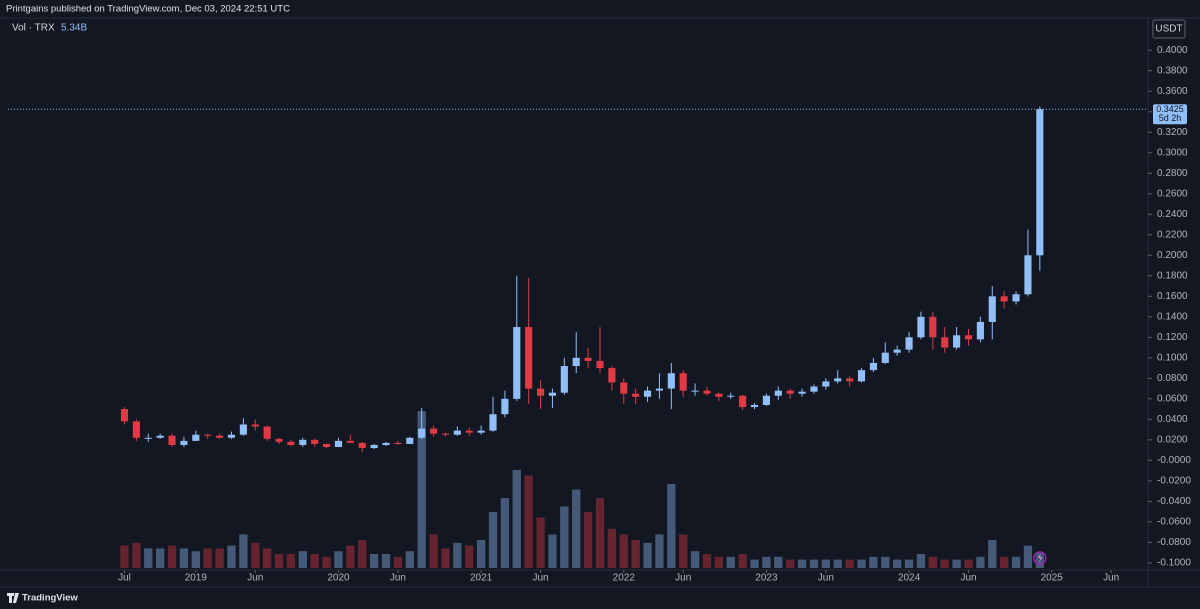 The image size is (1200, 609). I want to click on y-tick-label: -0.0200, so click(1174, 480).